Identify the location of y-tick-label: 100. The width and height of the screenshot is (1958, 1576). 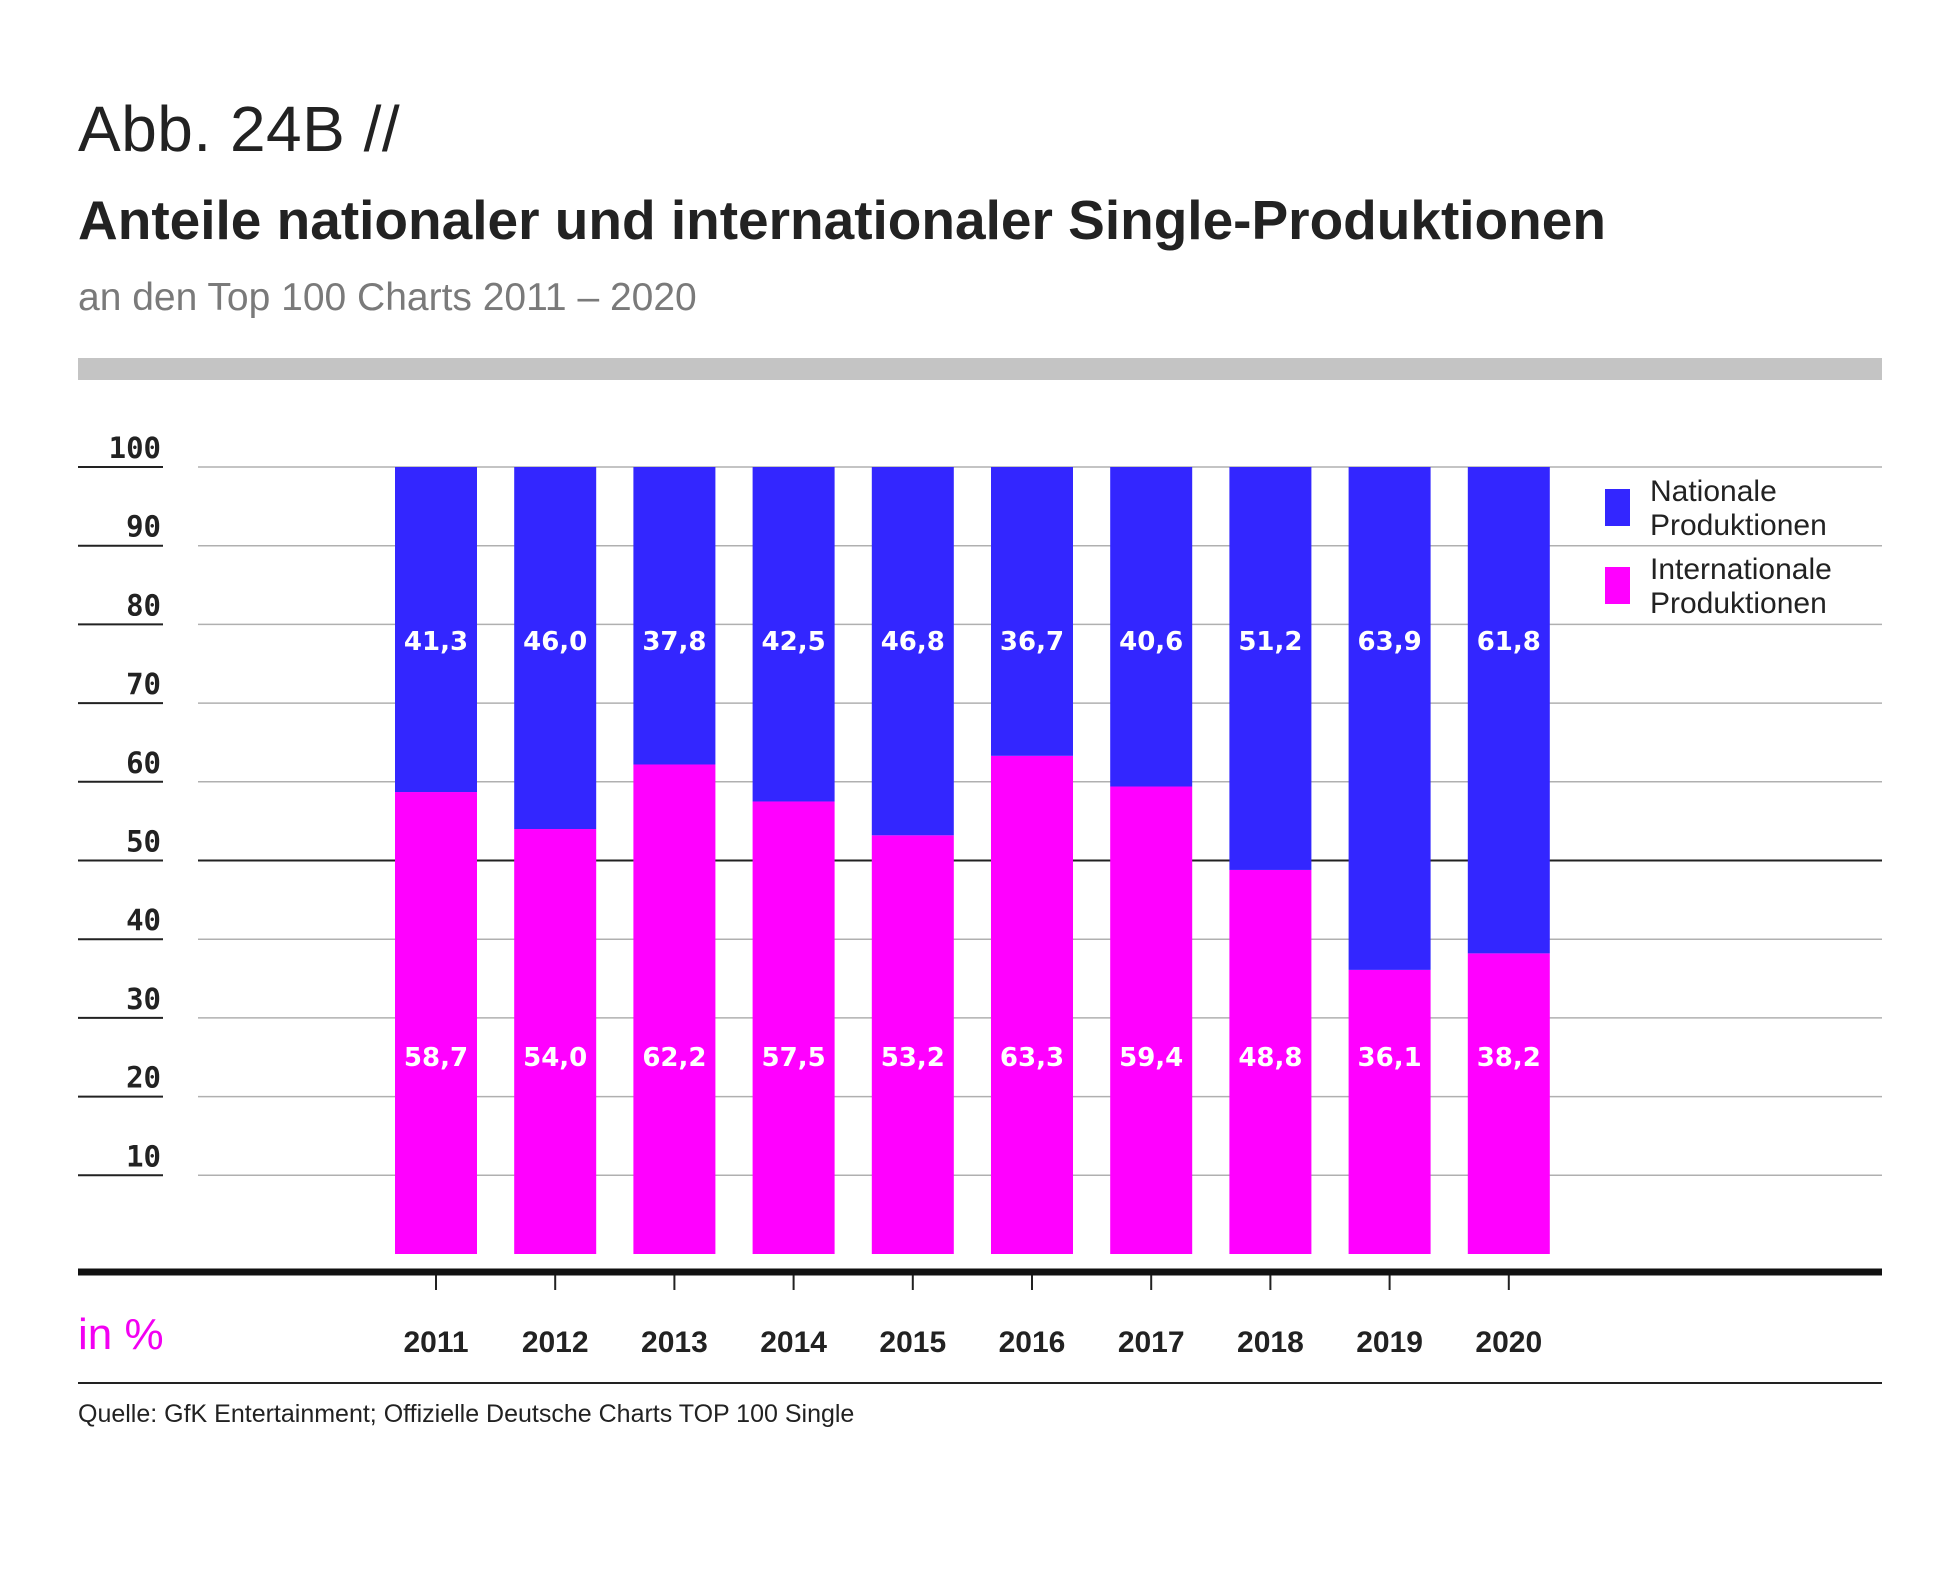
(135, 448).